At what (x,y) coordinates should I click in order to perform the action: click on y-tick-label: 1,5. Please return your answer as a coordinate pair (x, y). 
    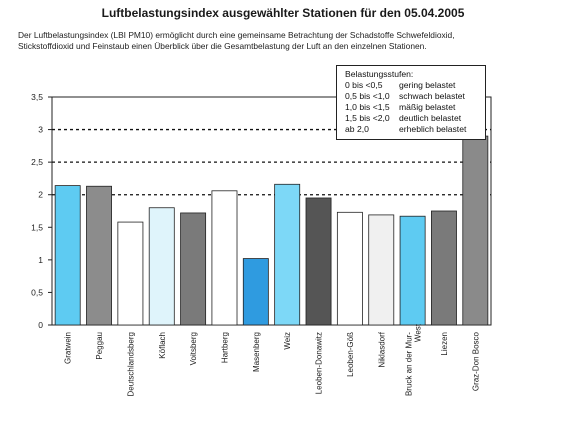
    Looking at the image, I should click on (37, 227).